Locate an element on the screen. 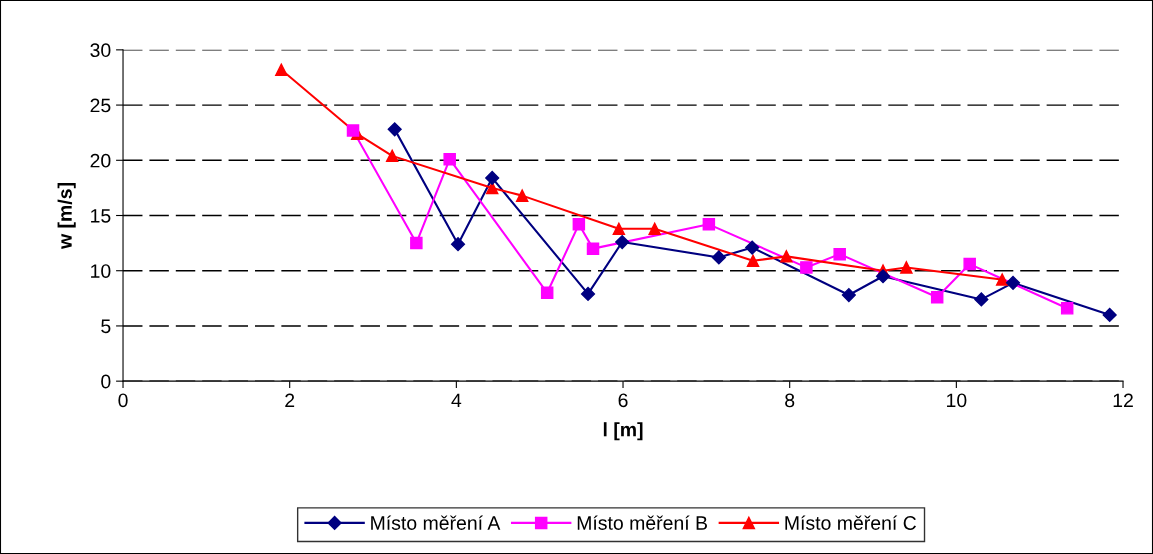 The width and height of the screenshot is (1153, 554). y-tick-label: 10 is located at coordinates (101, 271).